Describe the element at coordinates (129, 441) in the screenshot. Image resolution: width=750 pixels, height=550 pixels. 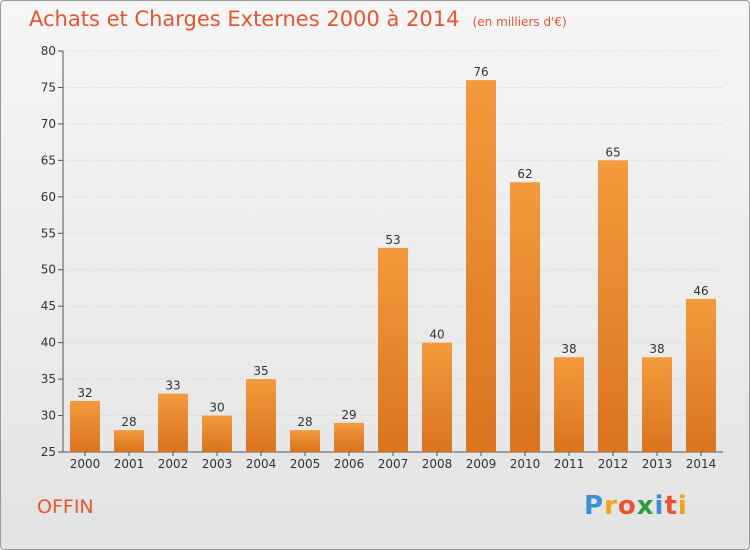
I see `bar-2001` at that location.